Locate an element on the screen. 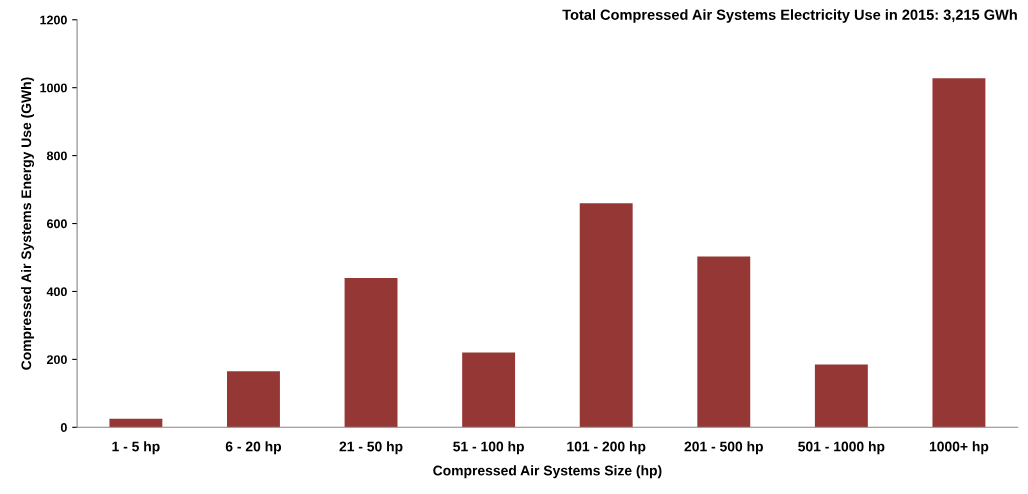 Image resolution: width=1028 pixels, height=494 pixels. x-tick-label: 21 - 50 hp is located at coordinates (371, 448).